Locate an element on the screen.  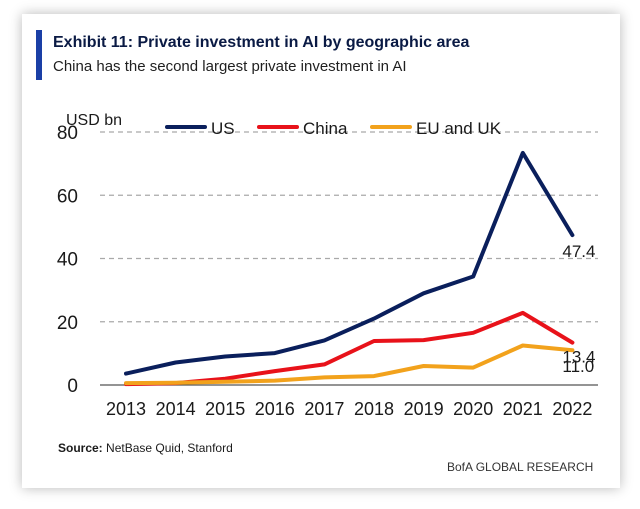
x-tick-label: 2017 is located at coordinates (324, 409).